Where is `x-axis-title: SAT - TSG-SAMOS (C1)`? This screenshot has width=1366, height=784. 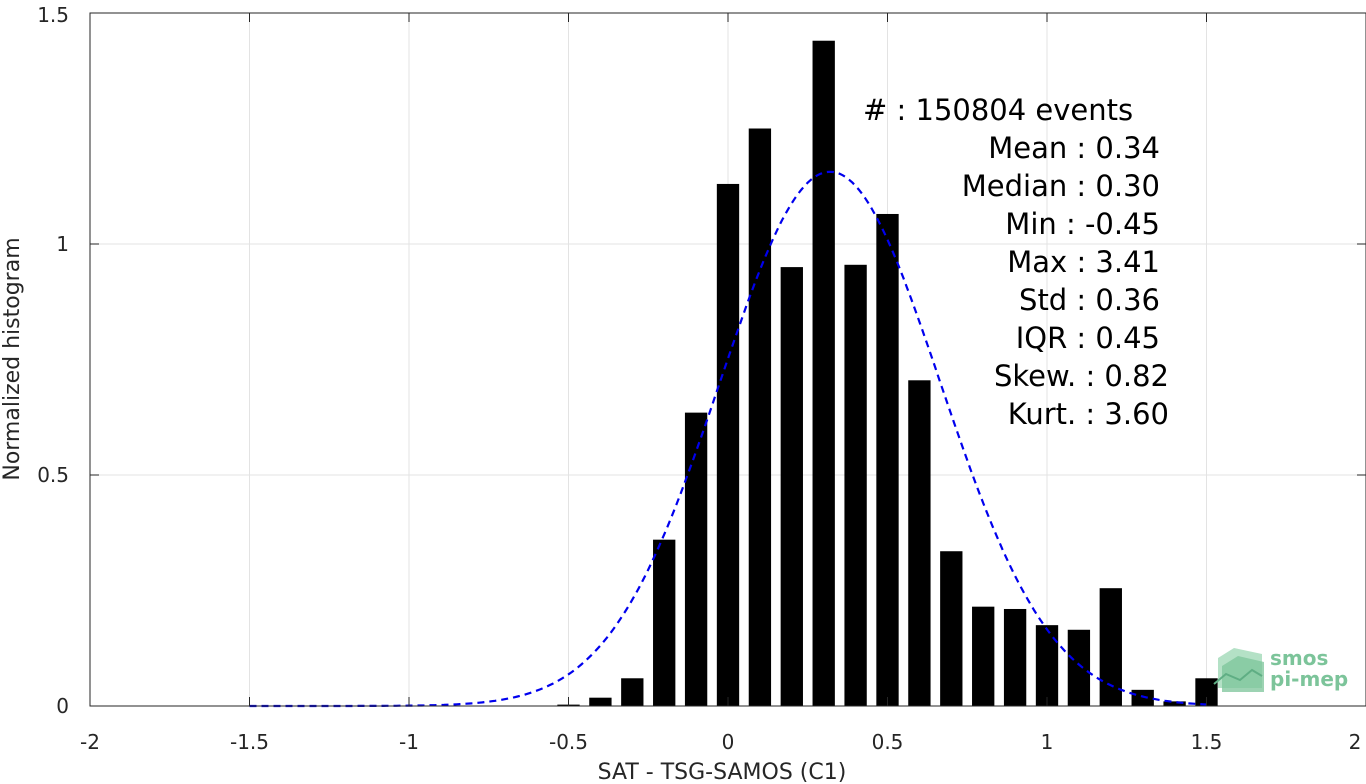 x-axis-title: SAT - TSG-SAMOS (C1) is located at coordinates (722, 772).